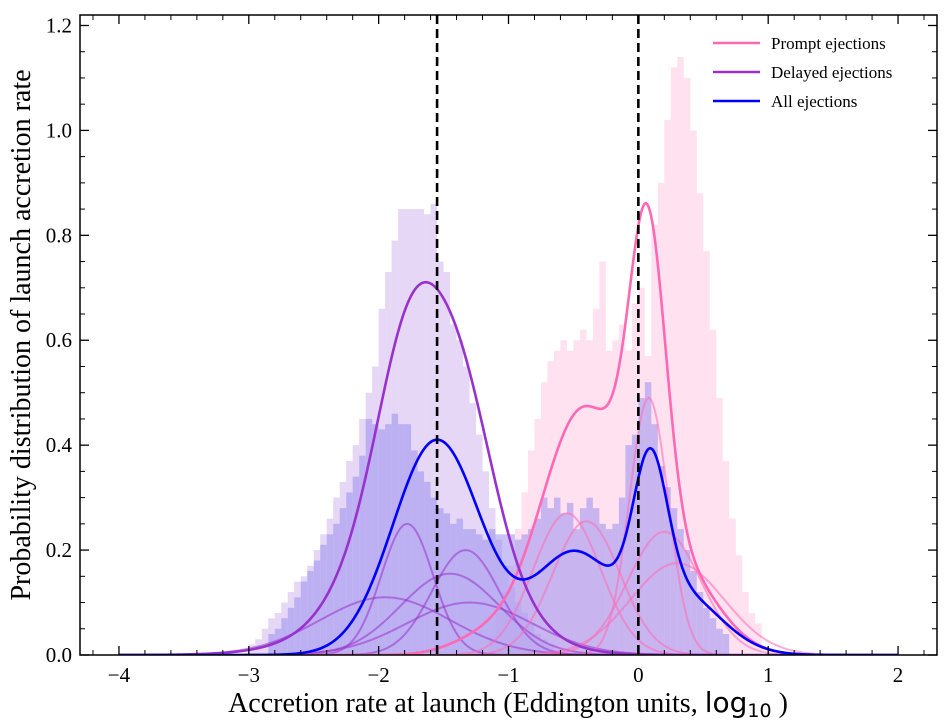 Image resolution: width=947 pixels, height=728 pixels. I want to click on x-tick-label: 2, so click(898, 675).